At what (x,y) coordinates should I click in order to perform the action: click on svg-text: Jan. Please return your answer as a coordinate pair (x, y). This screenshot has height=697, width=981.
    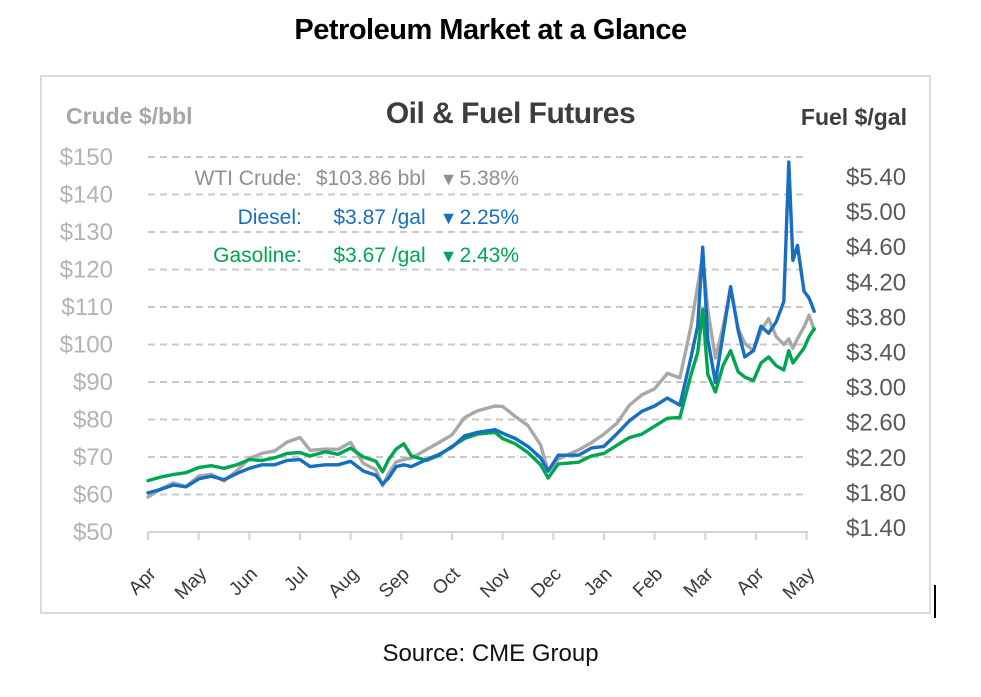
    Looking at the image, I should click on (598, 582).